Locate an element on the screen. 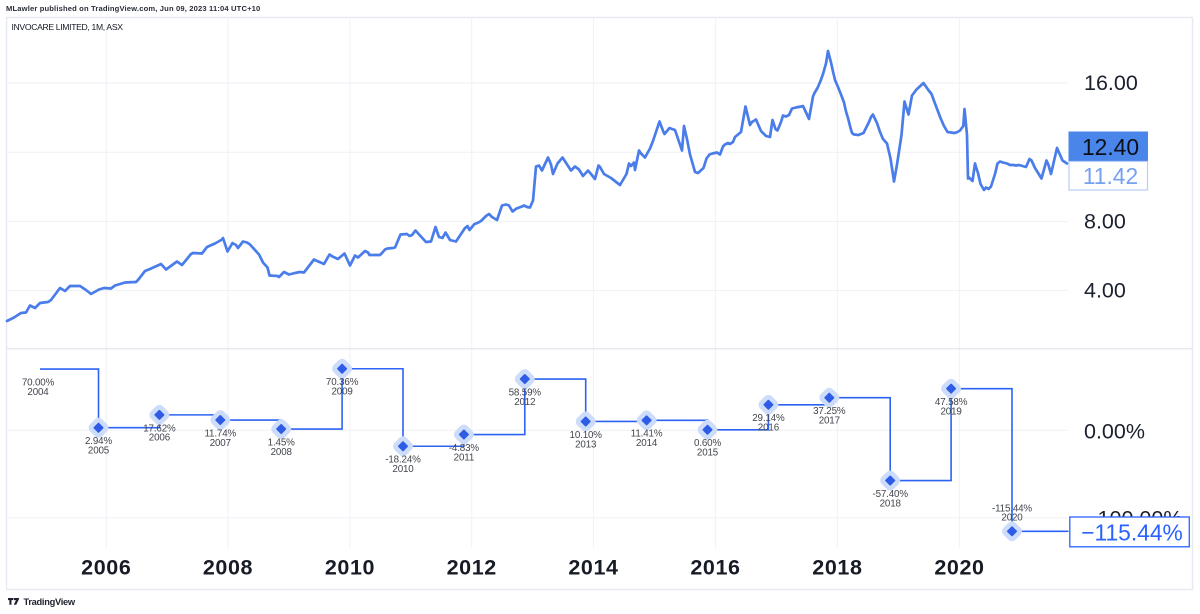  svg-text: INVOCARE LIMITED, 1M, ASX is located at coordinates (68, 27).